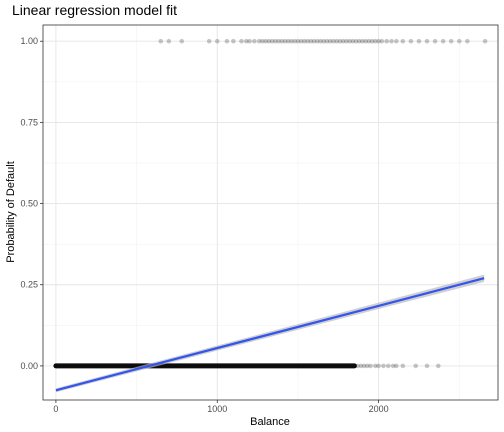  Describe the element at coordinates (217, 409) in the screenshot. I see `x-tick-label: 1000` at that location.